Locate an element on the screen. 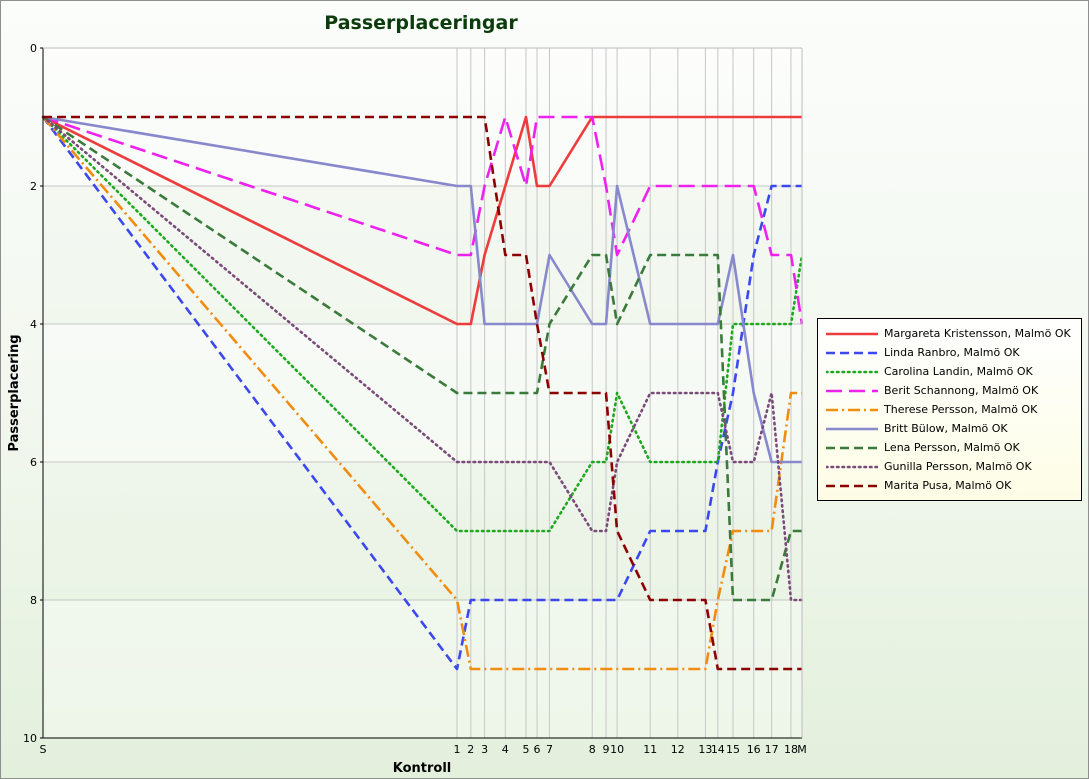  x-tick-label: 12 is located at coordinates (678, 749).